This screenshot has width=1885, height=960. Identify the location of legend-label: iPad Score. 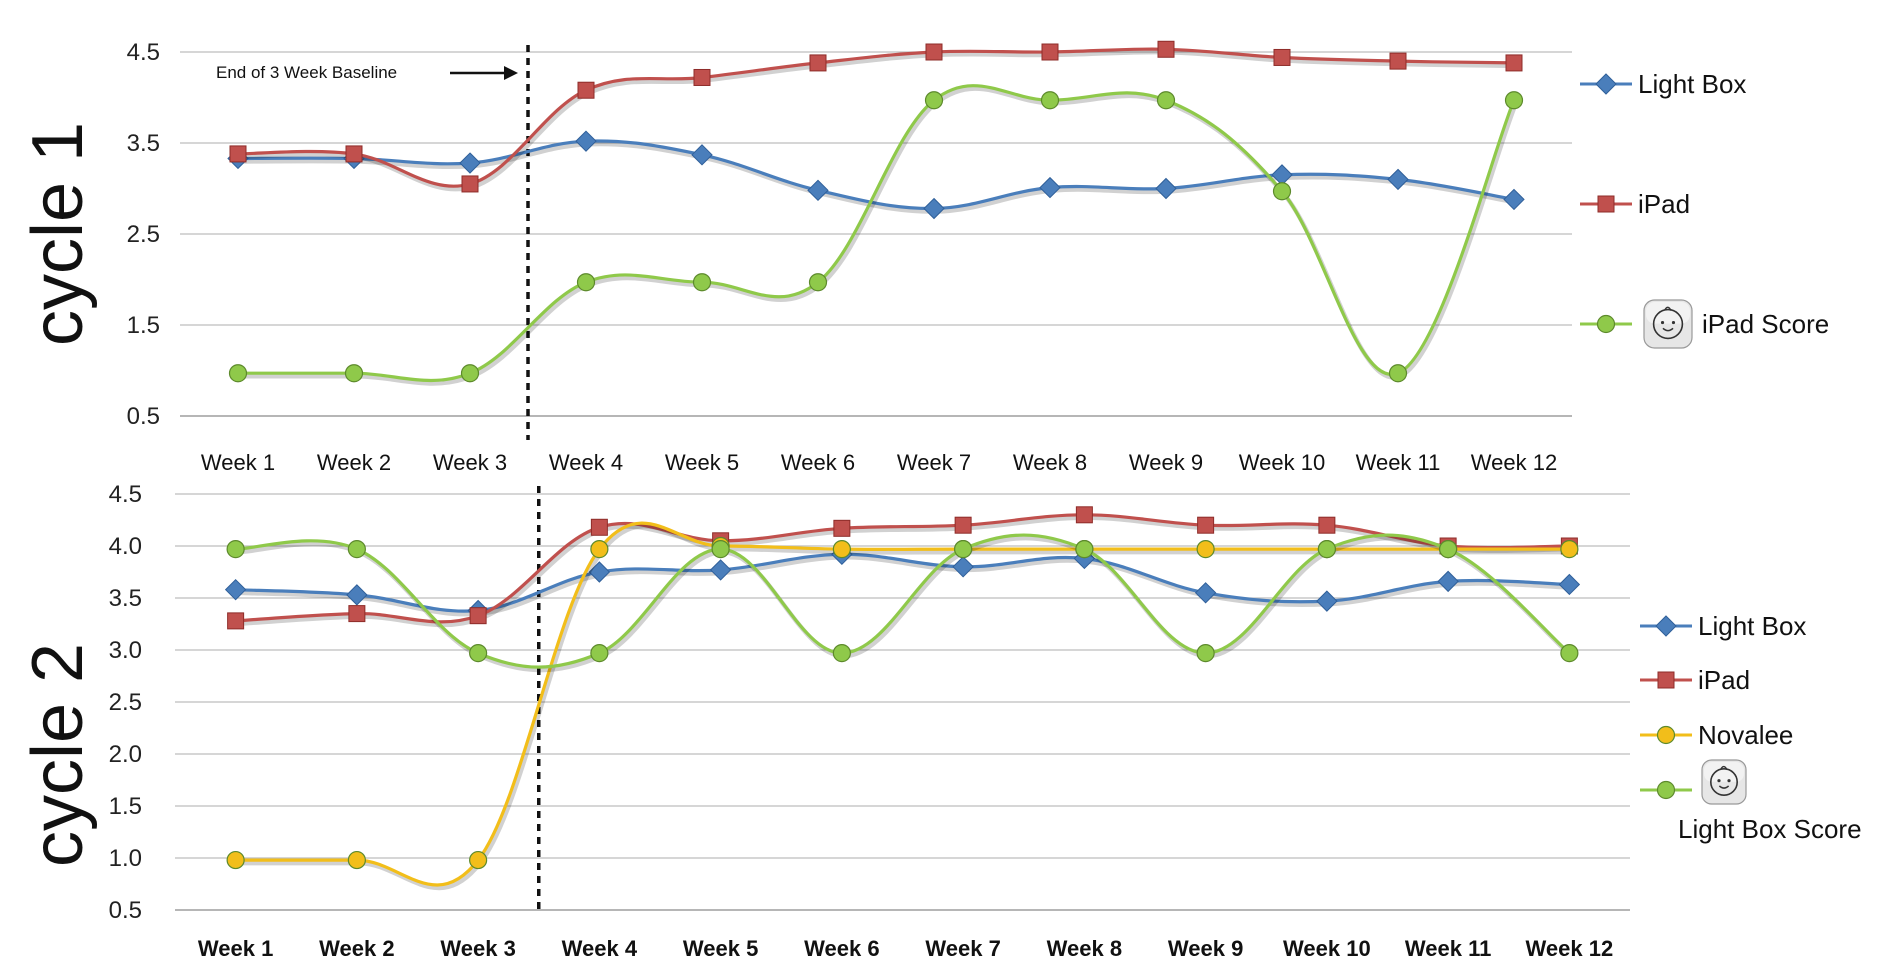
(1765, 324).